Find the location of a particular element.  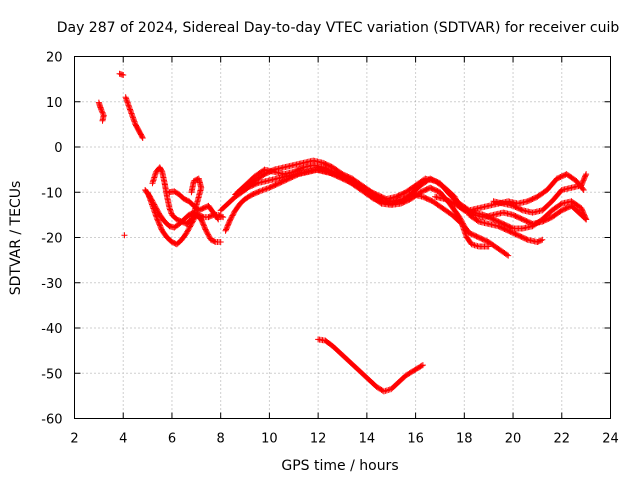

y-tick-label: -50 is located at coordinates (51, 374).